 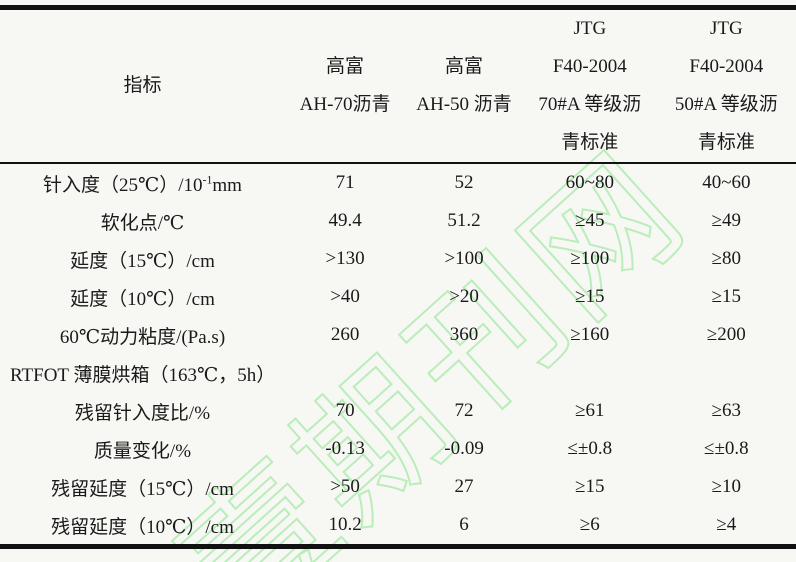 I want to click on value-cell: ≥4, so click(x=726, y=524).